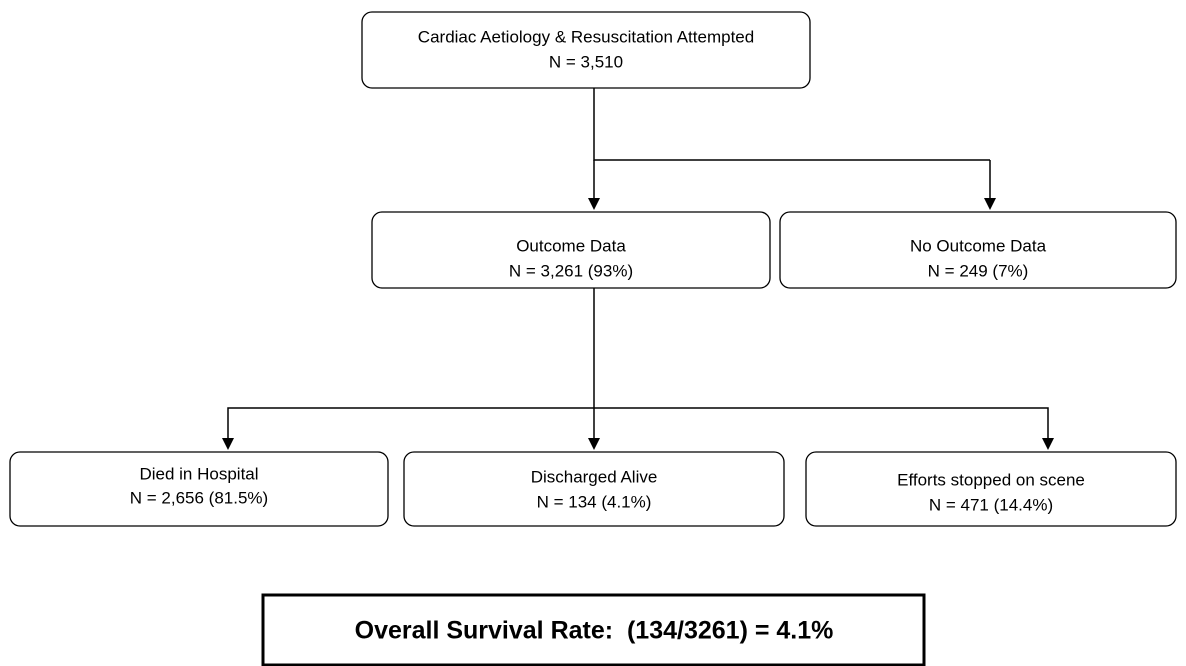 The width and height of the screenshot is (1186, 666). I want to click on node: Efforts stopped on scene N = 471 (14.4%), so click(991, 489).